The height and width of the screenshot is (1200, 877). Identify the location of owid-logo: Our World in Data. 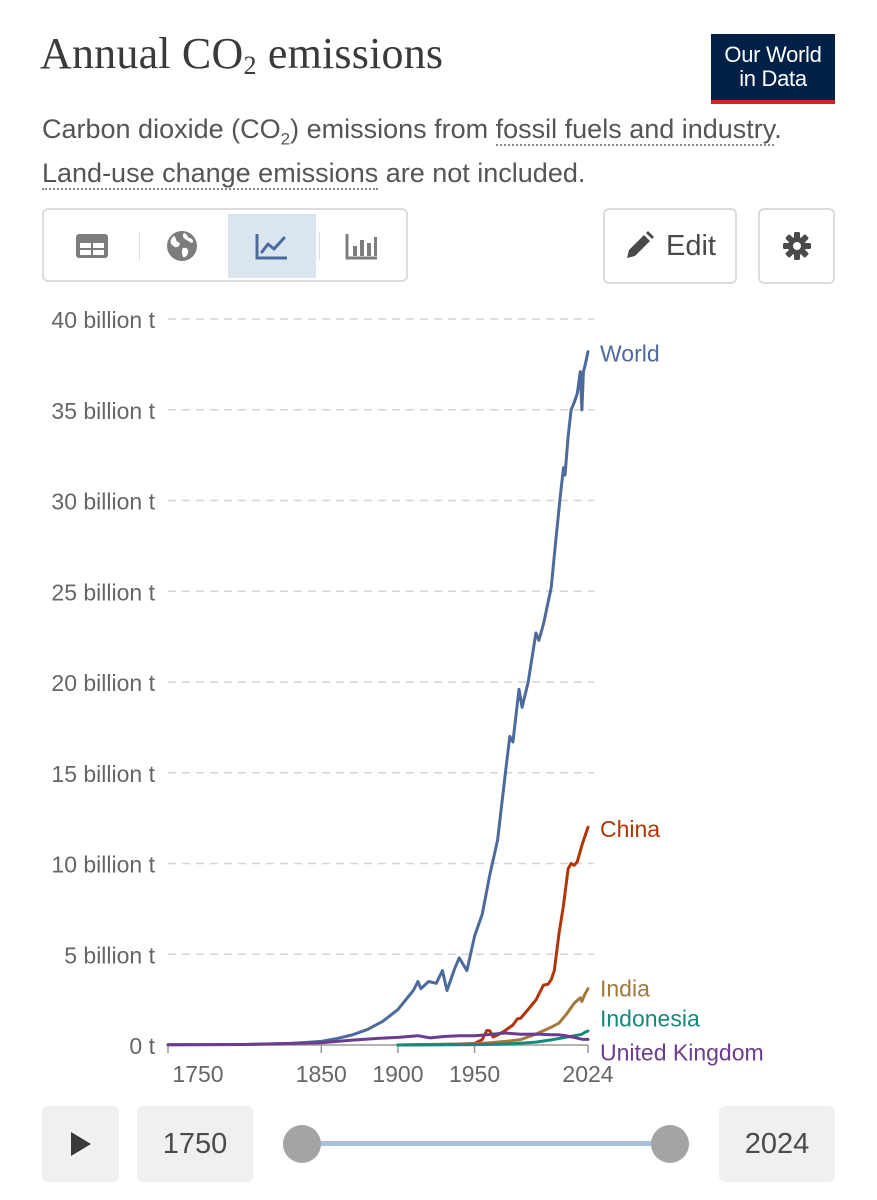
(773, 69).